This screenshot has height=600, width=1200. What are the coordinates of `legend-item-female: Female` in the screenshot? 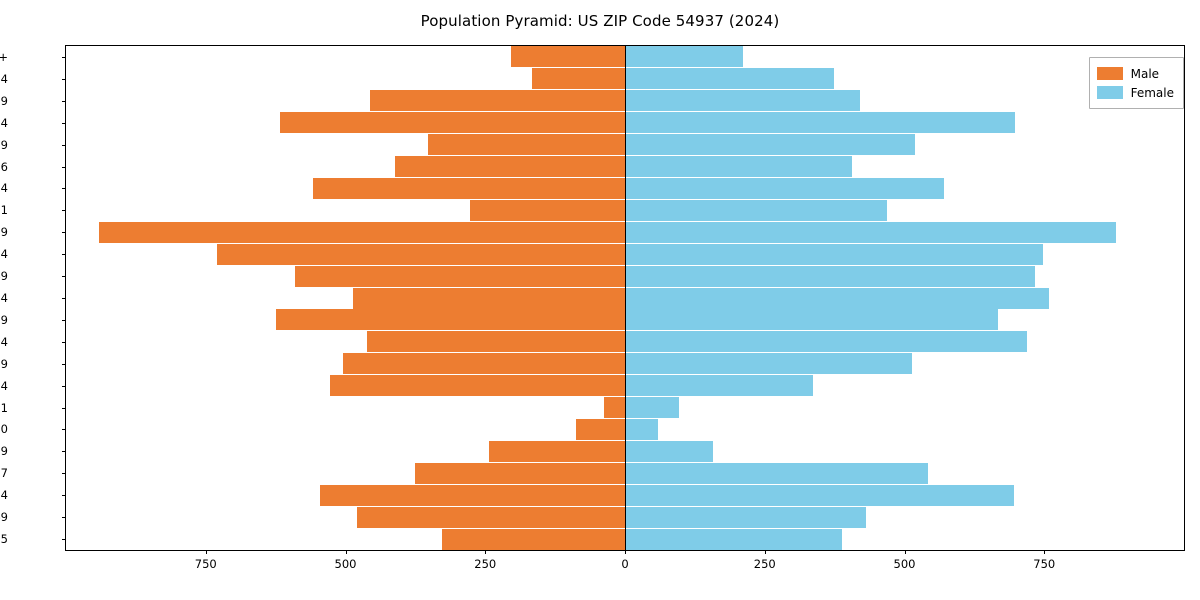 It's located at (1135, 92).